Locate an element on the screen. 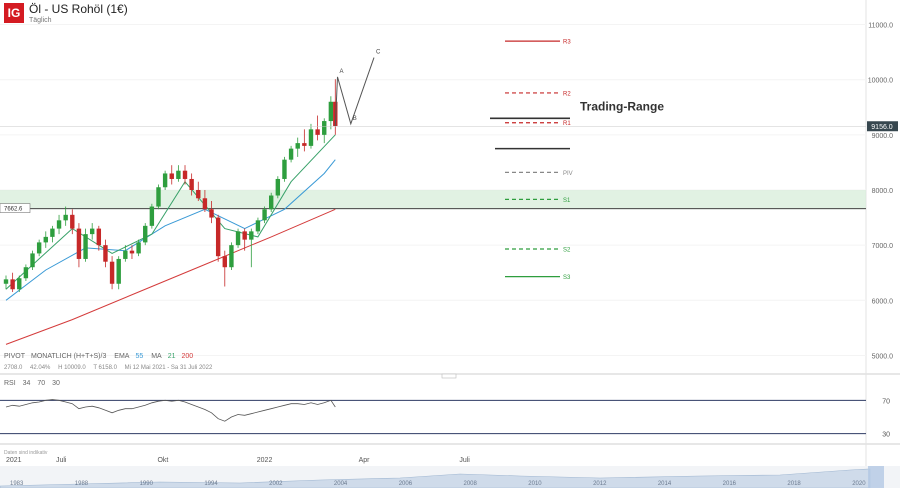 This screenshot has height=488, width=900. ma200-value: 200 is located at coordinates (187, 356).